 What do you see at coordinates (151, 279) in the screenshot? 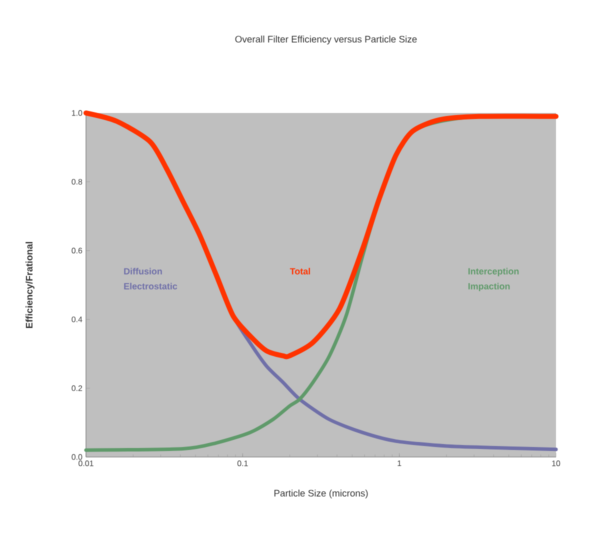
I see `text: Diffusion Electrostatic` at bounding box center [151, 279].